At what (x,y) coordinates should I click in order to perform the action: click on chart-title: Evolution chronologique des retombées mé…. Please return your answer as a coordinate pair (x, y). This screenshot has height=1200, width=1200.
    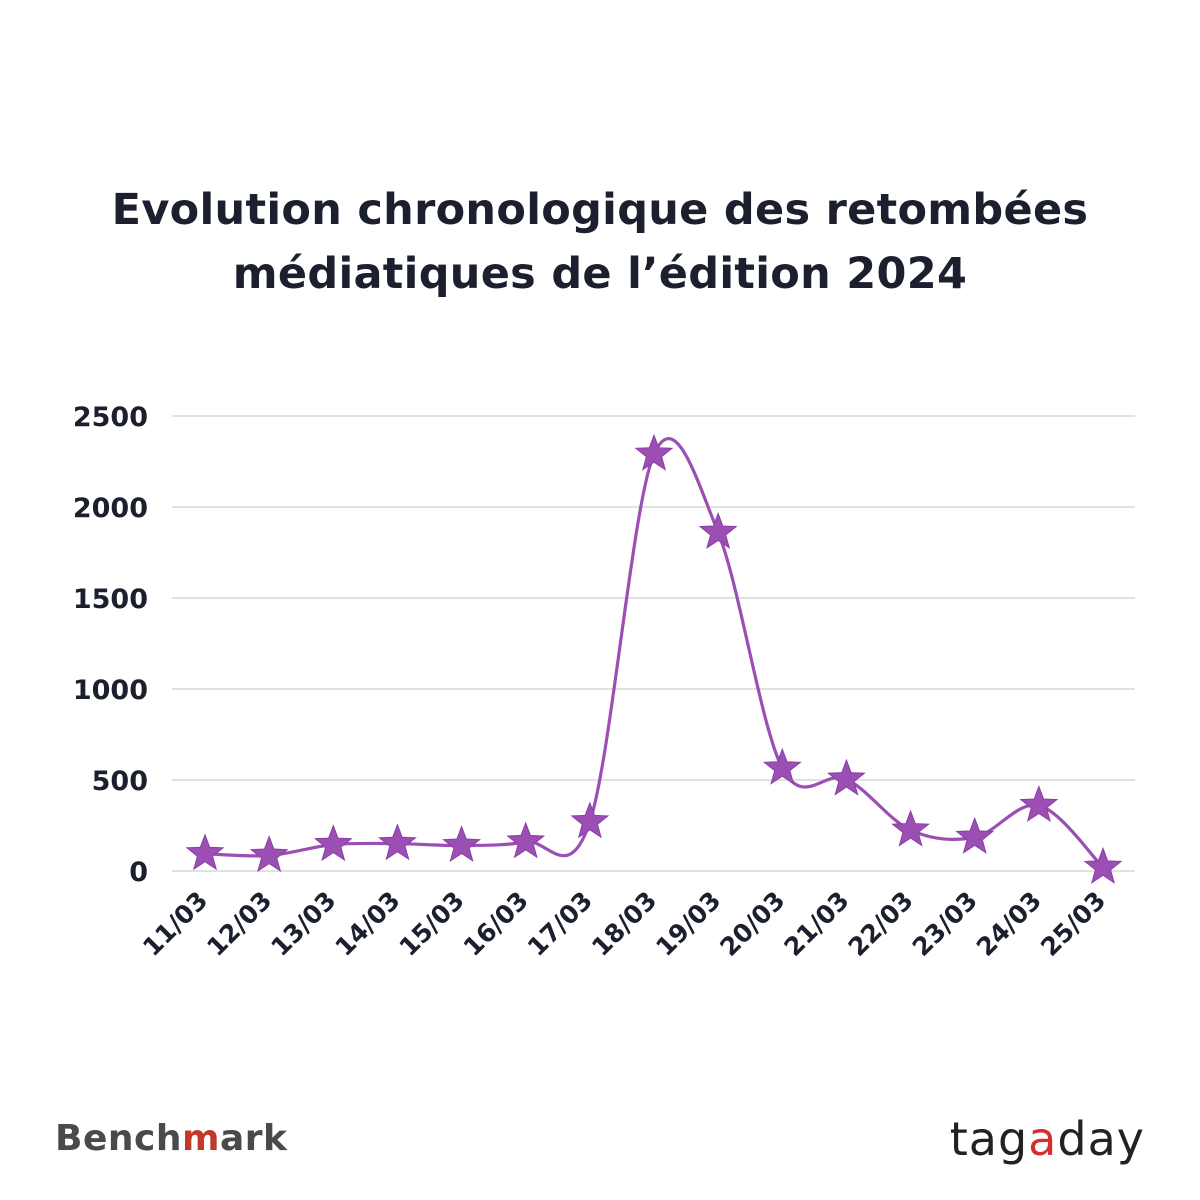
    Looking at the image, I should click on (600, 242).